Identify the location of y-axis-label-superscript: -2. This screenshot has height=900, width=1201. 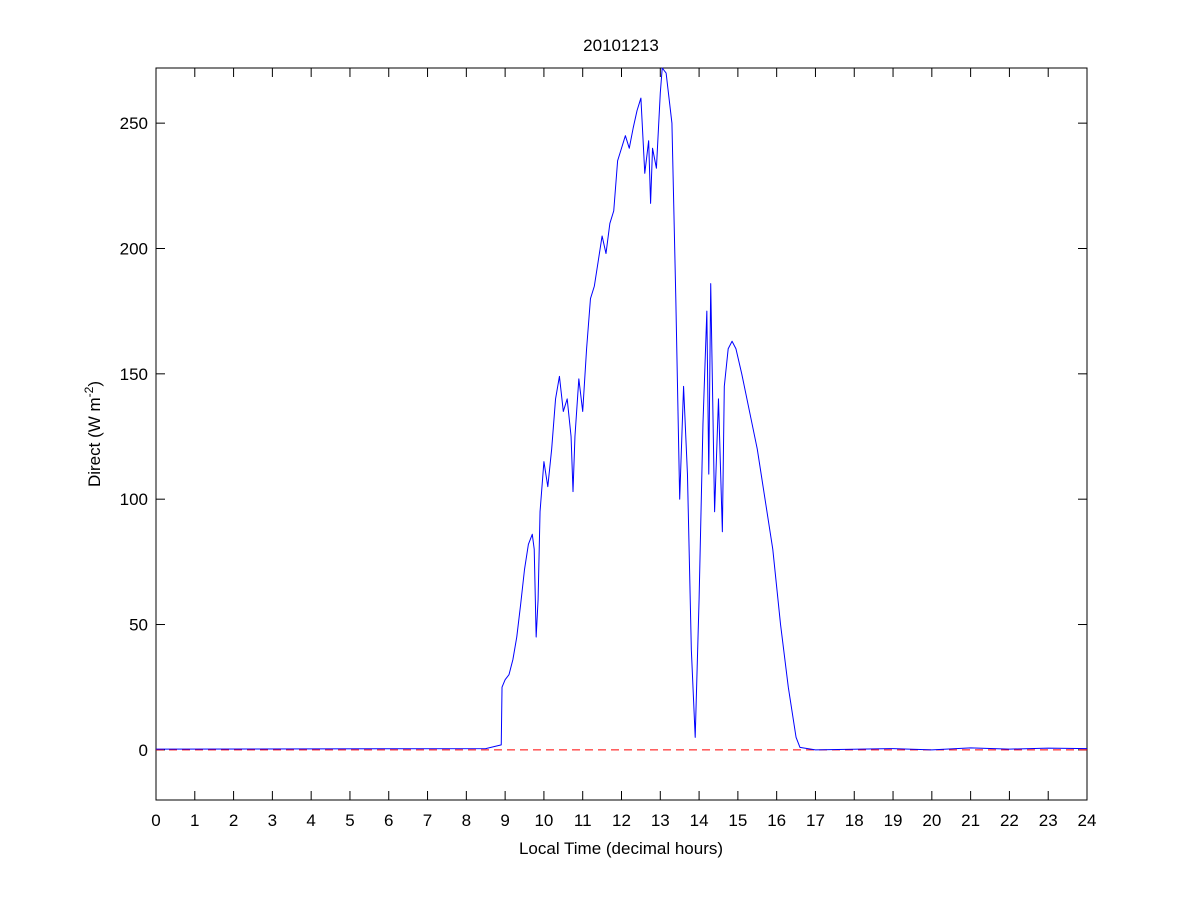
(89, 391).